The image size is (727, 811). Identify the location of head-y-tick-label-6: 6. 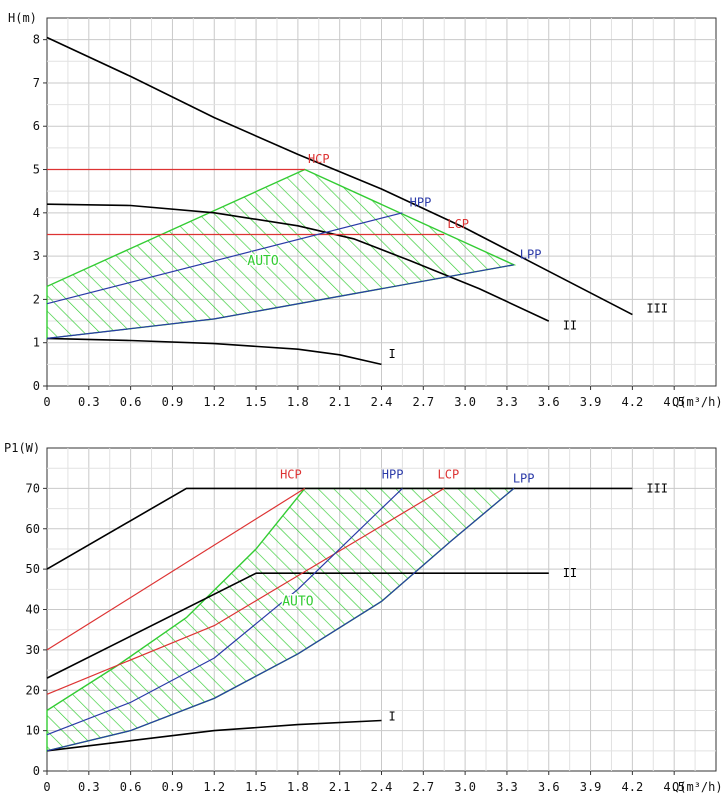
(36, 126).